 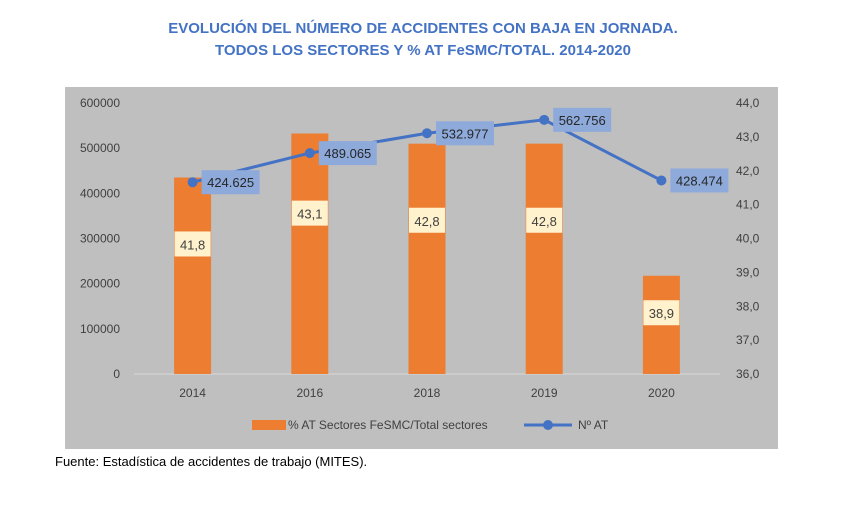 I want to click on left-axis-ticks: 0 100000 200000 300000 400000 500000 600000, so click(x=100, y=238).